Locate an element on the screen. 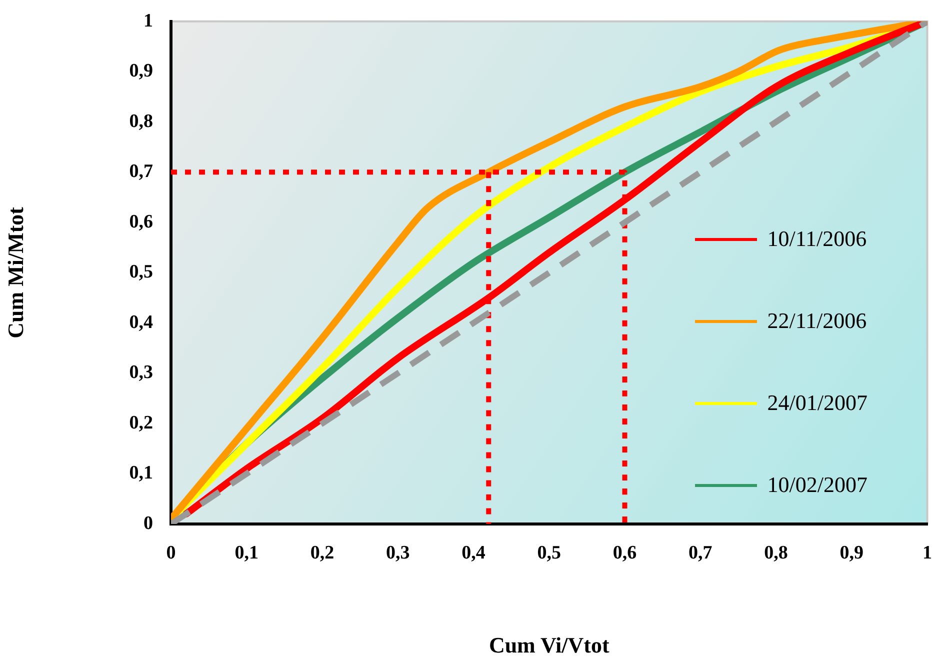  x-axis-title: Cum Vi/Vtot is located at coordinates (549, 645).